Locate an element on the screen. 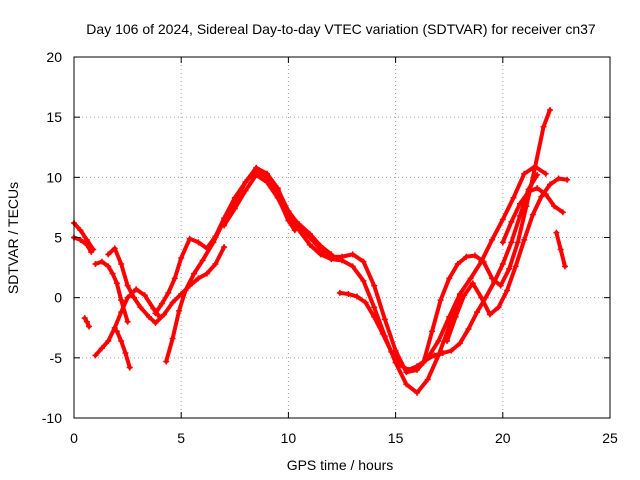 The height and width of the screenshot is (480, 640). x-tick-label: 10 is located at coordinates (289, 438).